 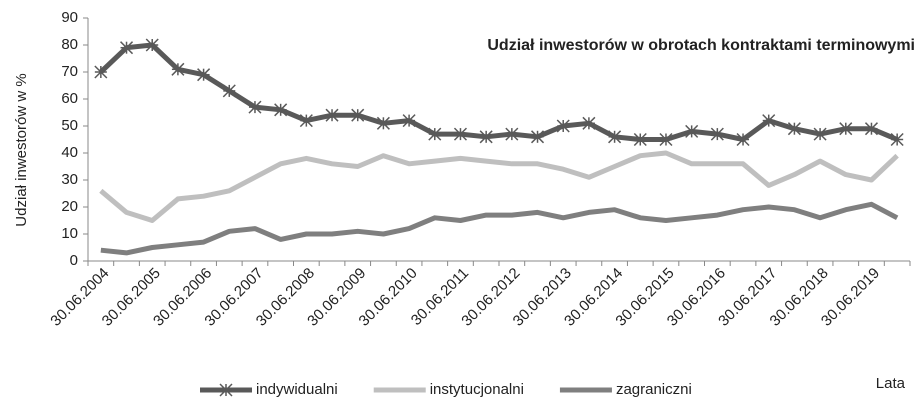 What do you see at coordinates (654, 389) in the screenshot?
I see `legend-label: zagraniczni` at bounding box center [654, 389].